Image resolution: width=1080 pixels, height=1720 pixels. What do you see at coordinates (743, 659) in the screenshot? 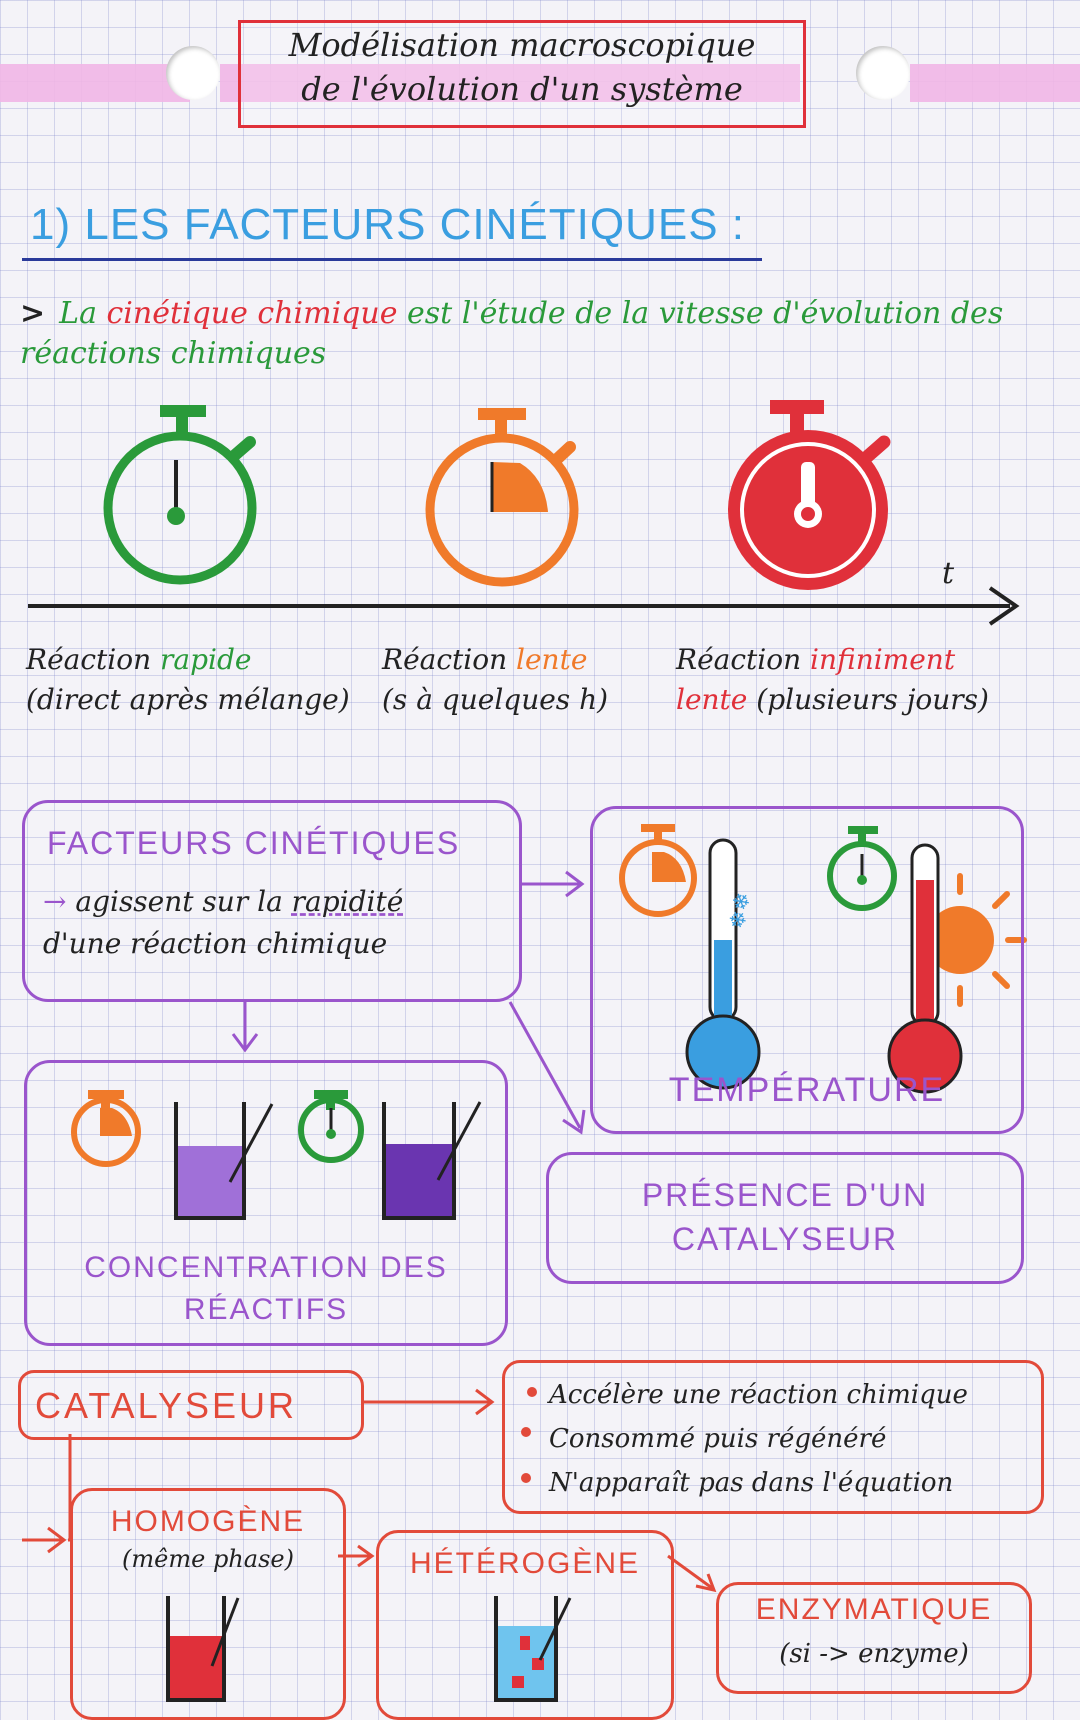
I see `reaction-infinite-prefix: Réaction` at bounding box center [743, 659].